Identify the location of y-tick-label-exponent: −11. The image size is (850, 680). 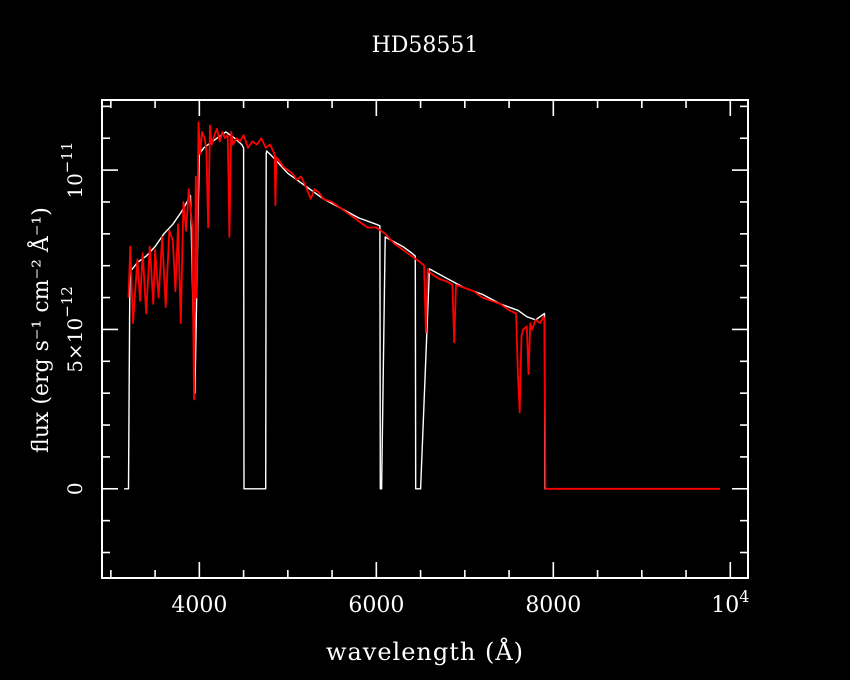
(67, 158).